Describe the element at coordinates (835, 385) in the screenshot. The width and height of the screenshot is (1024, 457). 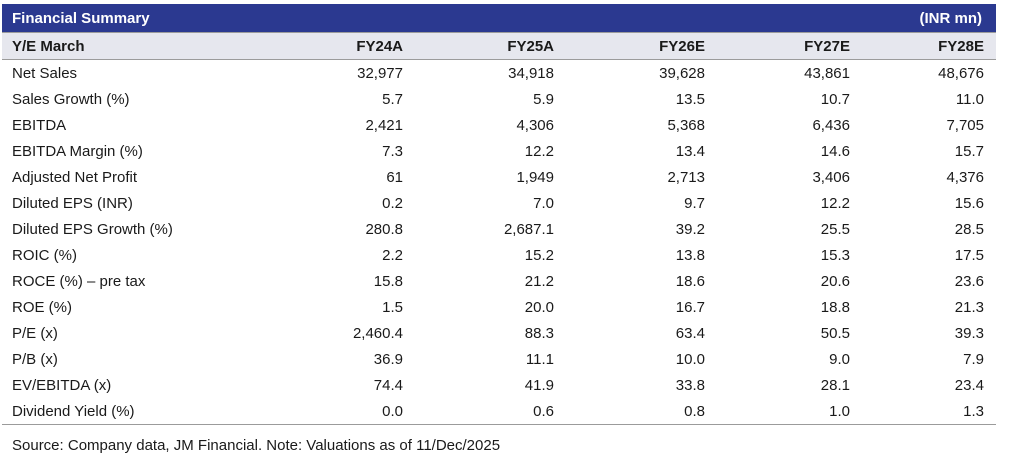
I see `table-cell: 28.1` at that location.